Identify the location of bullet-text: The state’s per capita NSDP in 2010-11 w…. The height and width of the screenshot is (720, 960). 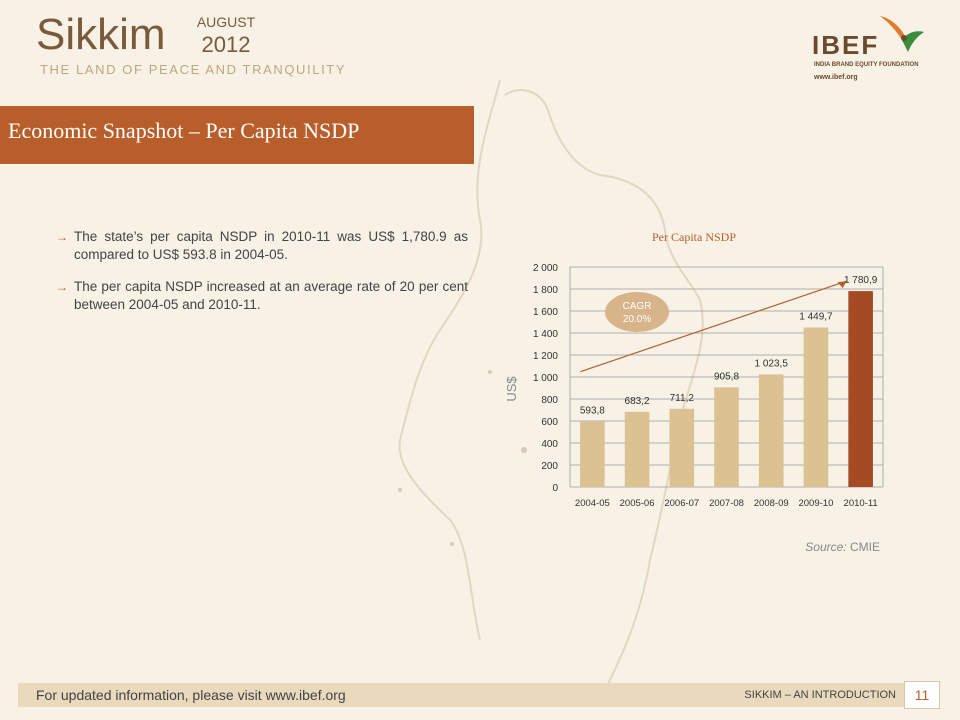
(271, 245).